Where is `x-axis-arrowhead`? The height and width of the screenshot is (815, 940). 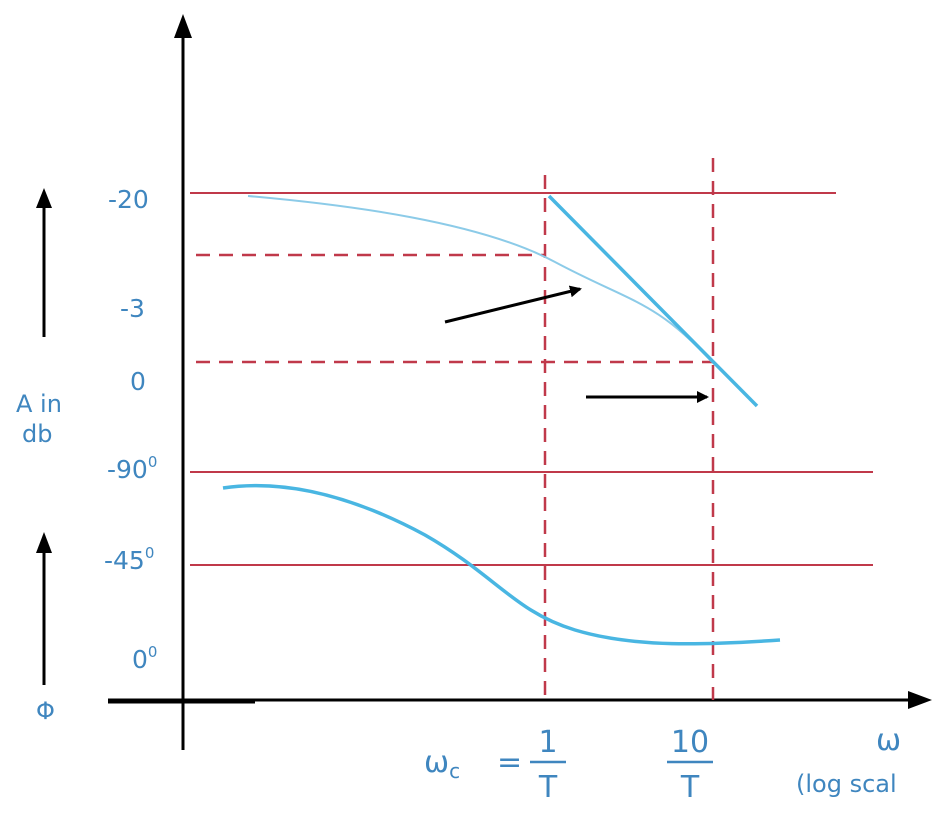
x-axis-arrowhead is located at coordinates (920, 700).